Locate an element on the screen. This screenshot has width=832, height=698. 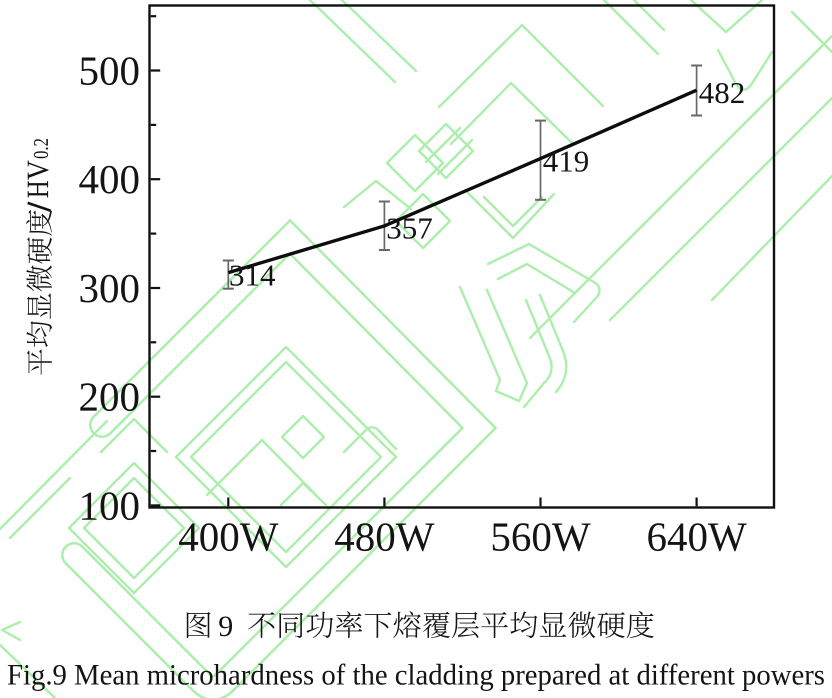
svg-text: 300 is located at coordinates (110, 288).